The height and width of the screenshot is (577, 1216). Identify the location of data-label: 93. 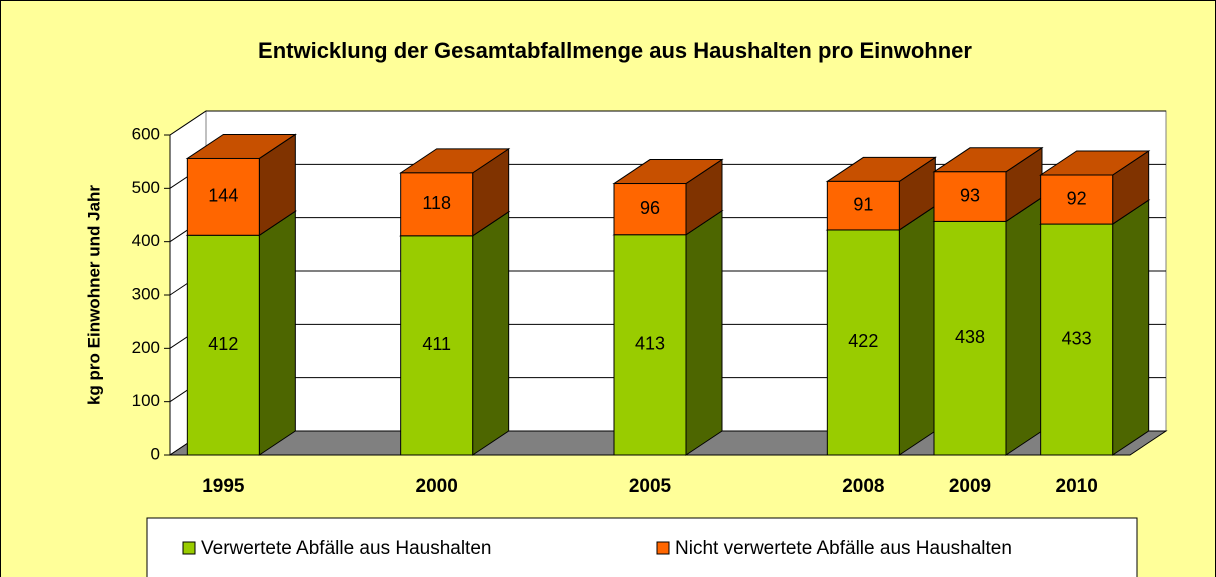
(970, 195).